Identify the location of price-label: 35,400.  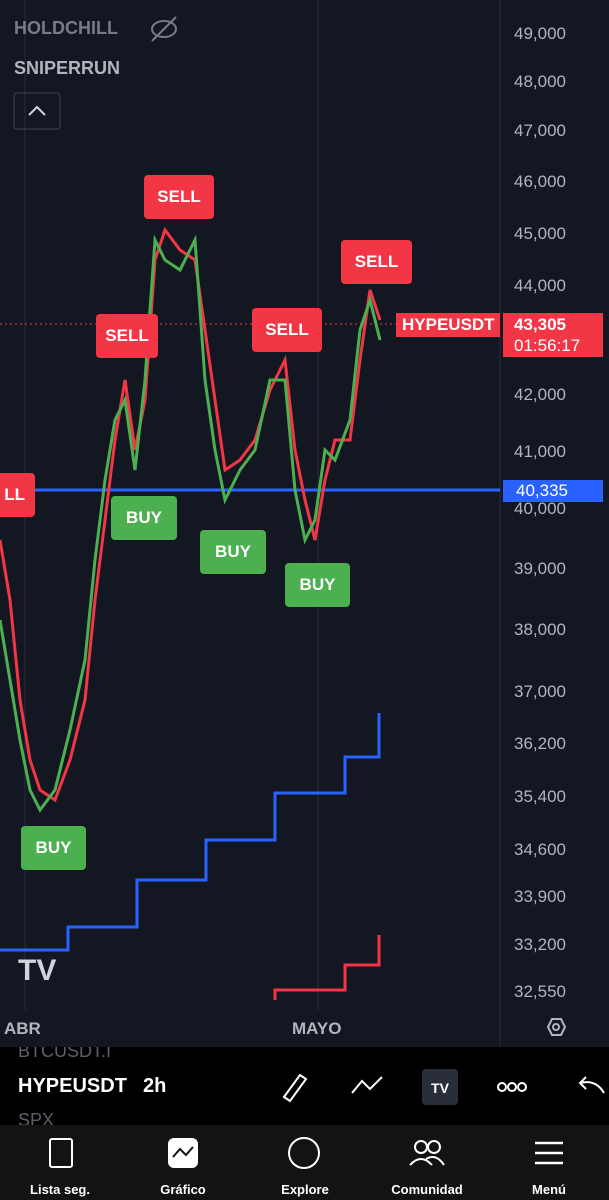
(540, 796).